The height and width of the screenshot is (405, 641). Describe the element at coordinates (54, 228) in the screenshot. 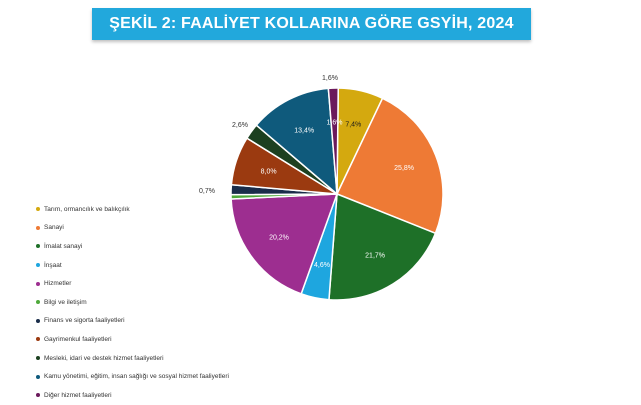

I see `legend-label: Sanayi` at that location.